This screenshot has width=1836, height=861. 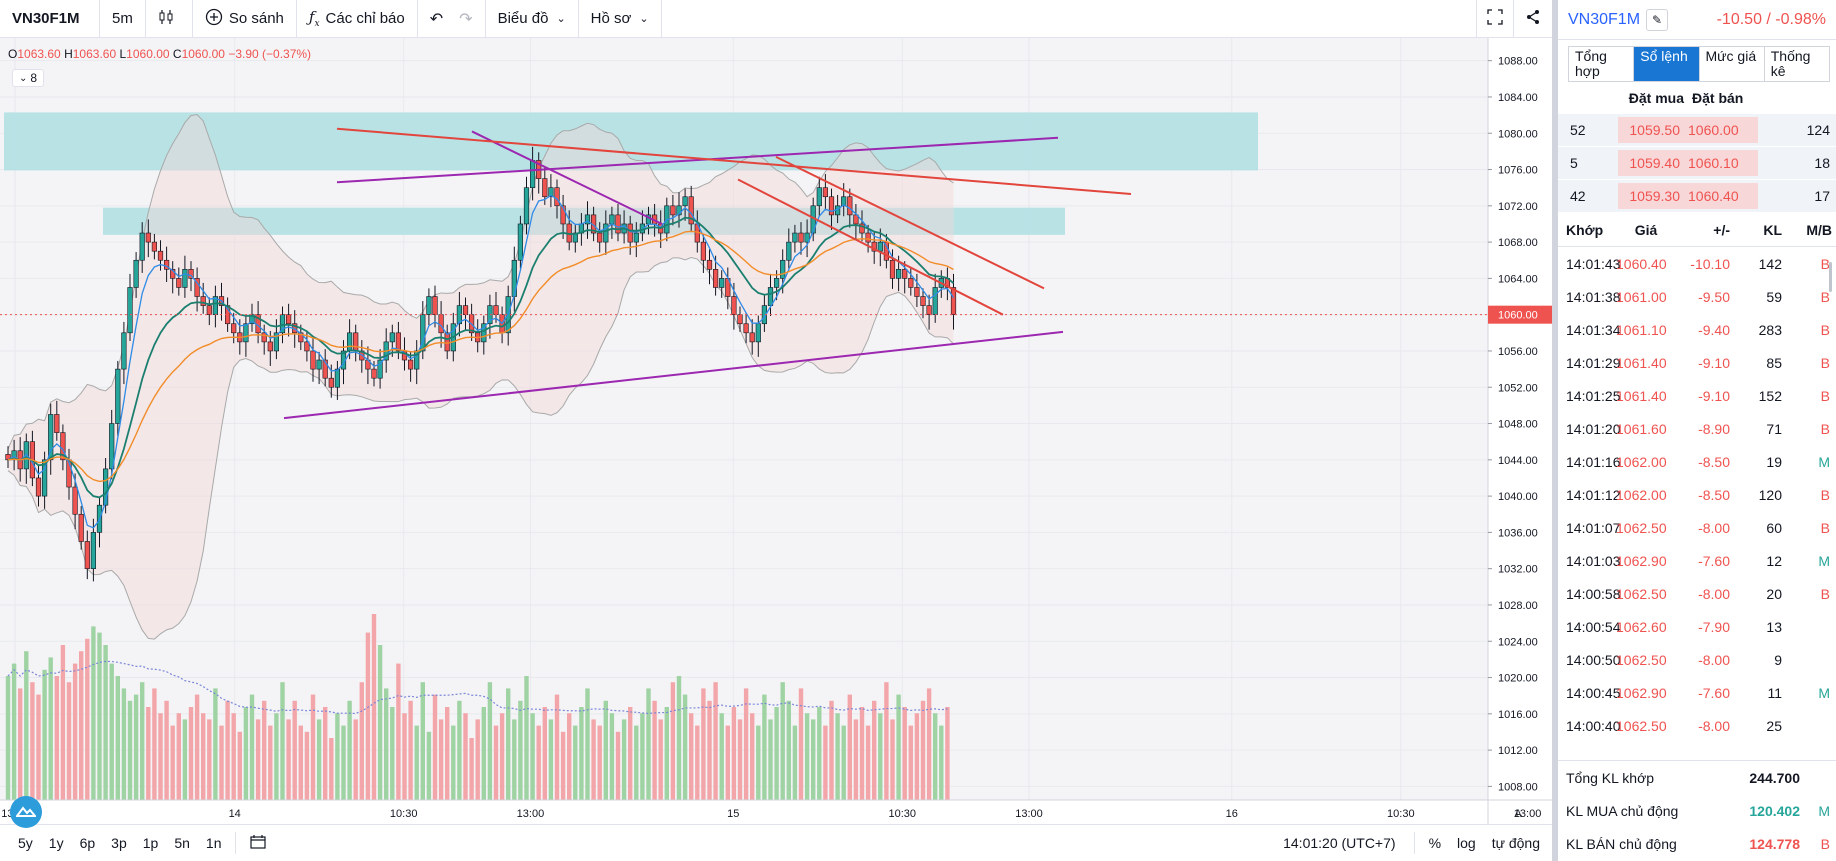 What do you see at coordinates (1435, 843) in the screenshot?
I see `percent-toggle: %` at bounding box center [1435, 843].